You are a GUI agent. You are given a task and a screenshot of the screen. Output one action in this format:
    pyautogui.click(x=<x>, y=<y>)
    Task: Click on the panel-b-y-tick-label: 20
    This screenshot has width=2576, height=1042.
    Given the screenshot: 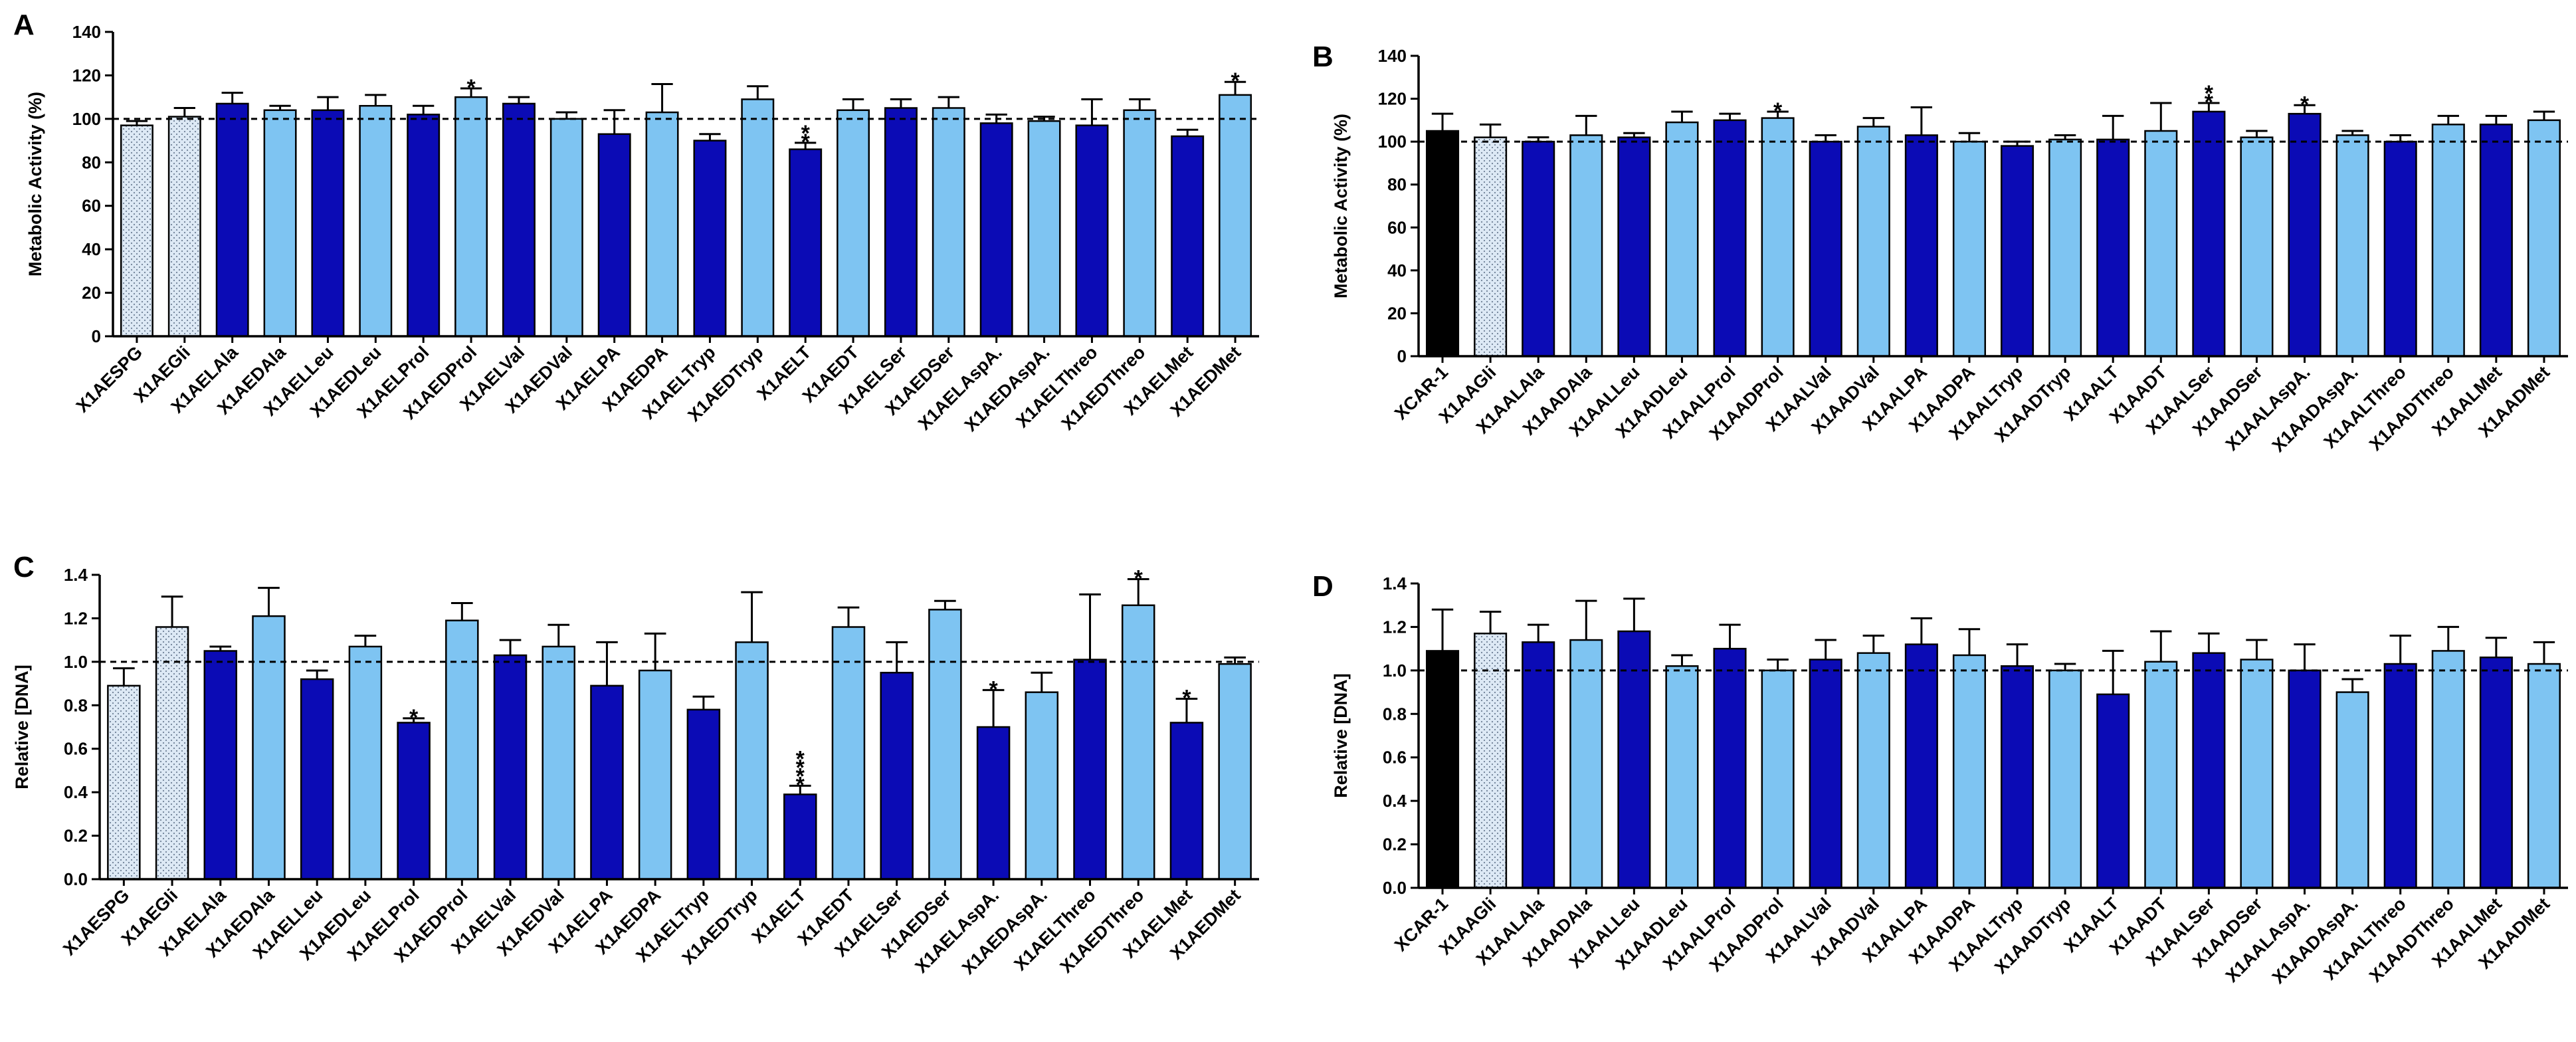 What is the action you would take?
    pyautogui.click(x=1397, y=313)
    